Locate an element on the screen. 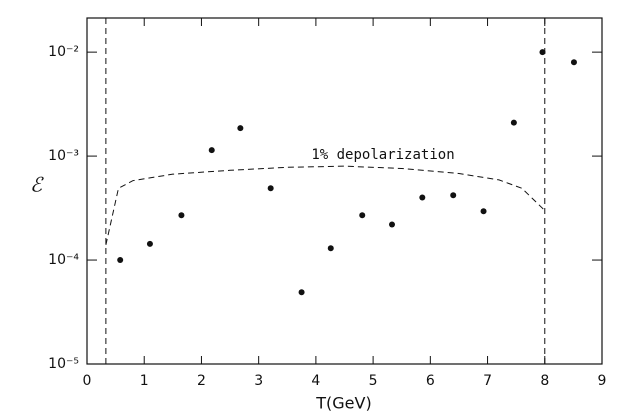  depolarization-curve is located at coordinates (325, 205).